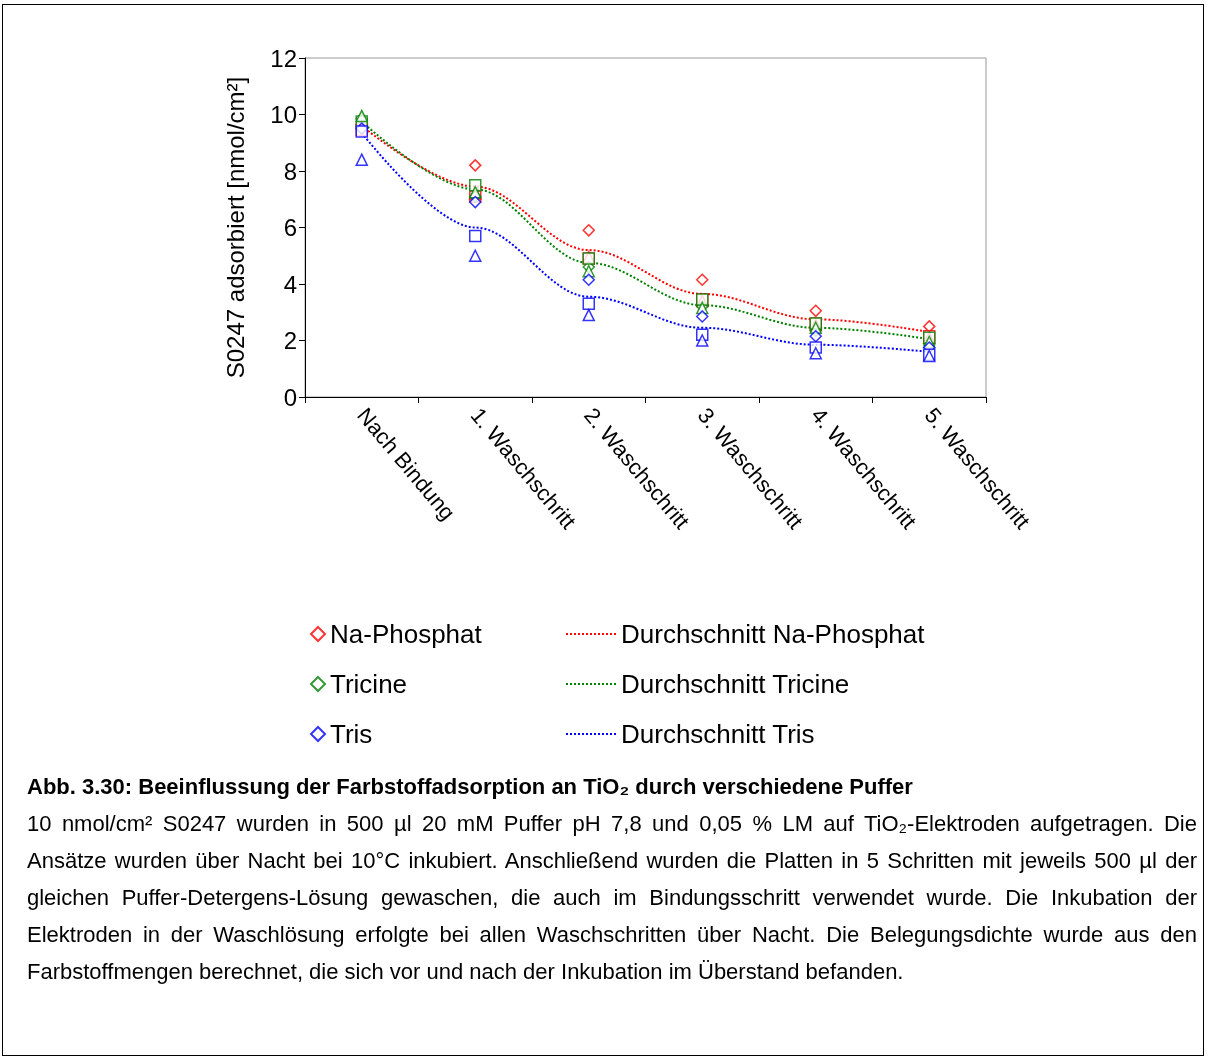  What do you see at coordinates (290, 397) in the screenshot?
I see `y-tick-label: 0` at bounding box center [290, 397].